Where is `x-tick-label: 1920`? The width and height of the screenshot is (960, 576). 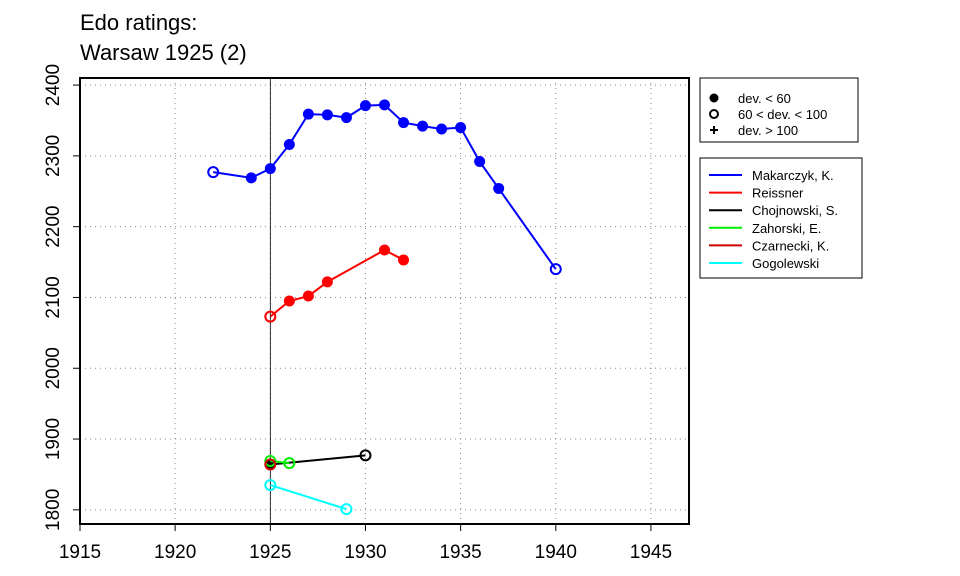
x-tick-label: 1920 is located at coordinates (175, 552).